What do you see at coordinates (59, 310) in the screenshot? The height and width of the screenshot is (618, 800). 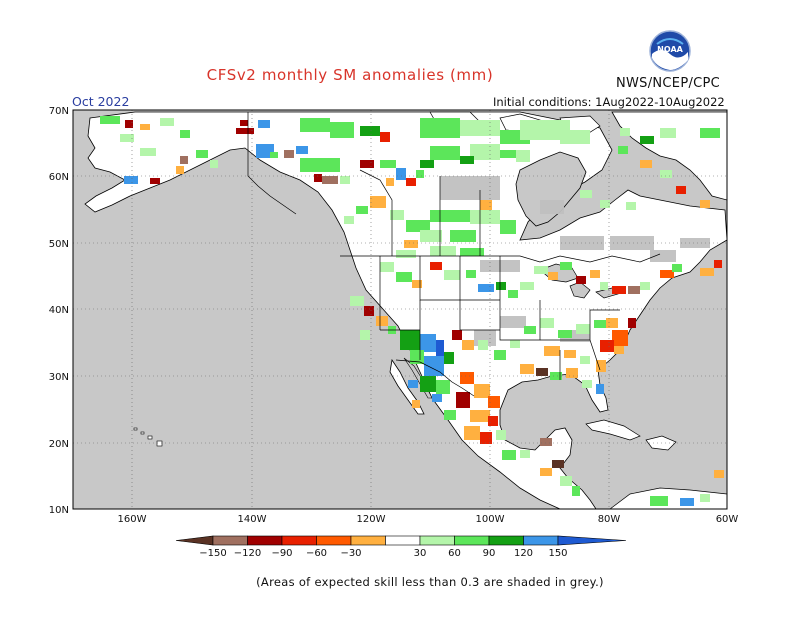 I see `lat-label: 40N` at bounding box center [59, 310].